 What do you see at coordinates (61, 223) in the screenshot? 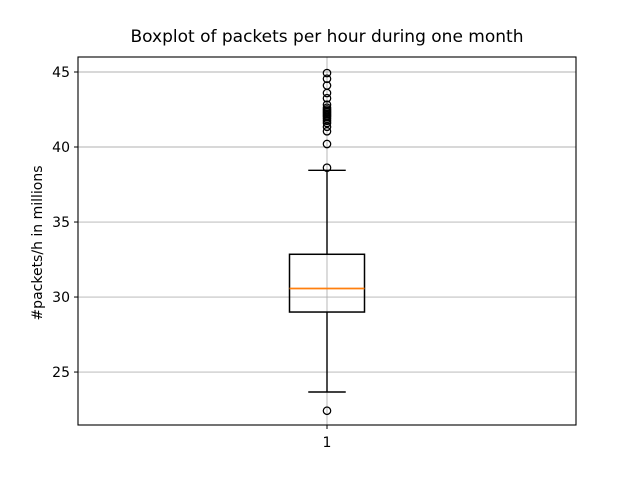
I see `y-tick-label: 35` at bounding box center [61, 223].